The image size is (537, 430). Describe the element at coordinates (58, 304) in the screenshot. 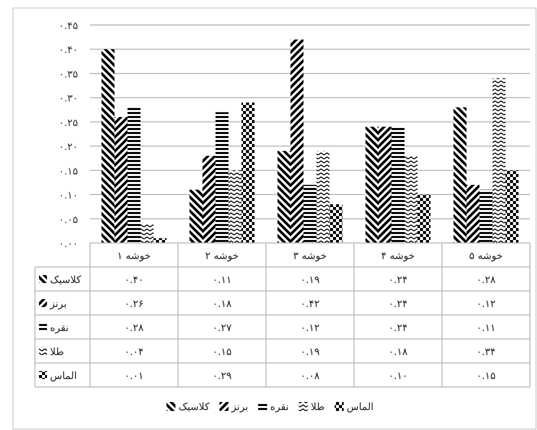

I see `legend-label: برنز` at that location.